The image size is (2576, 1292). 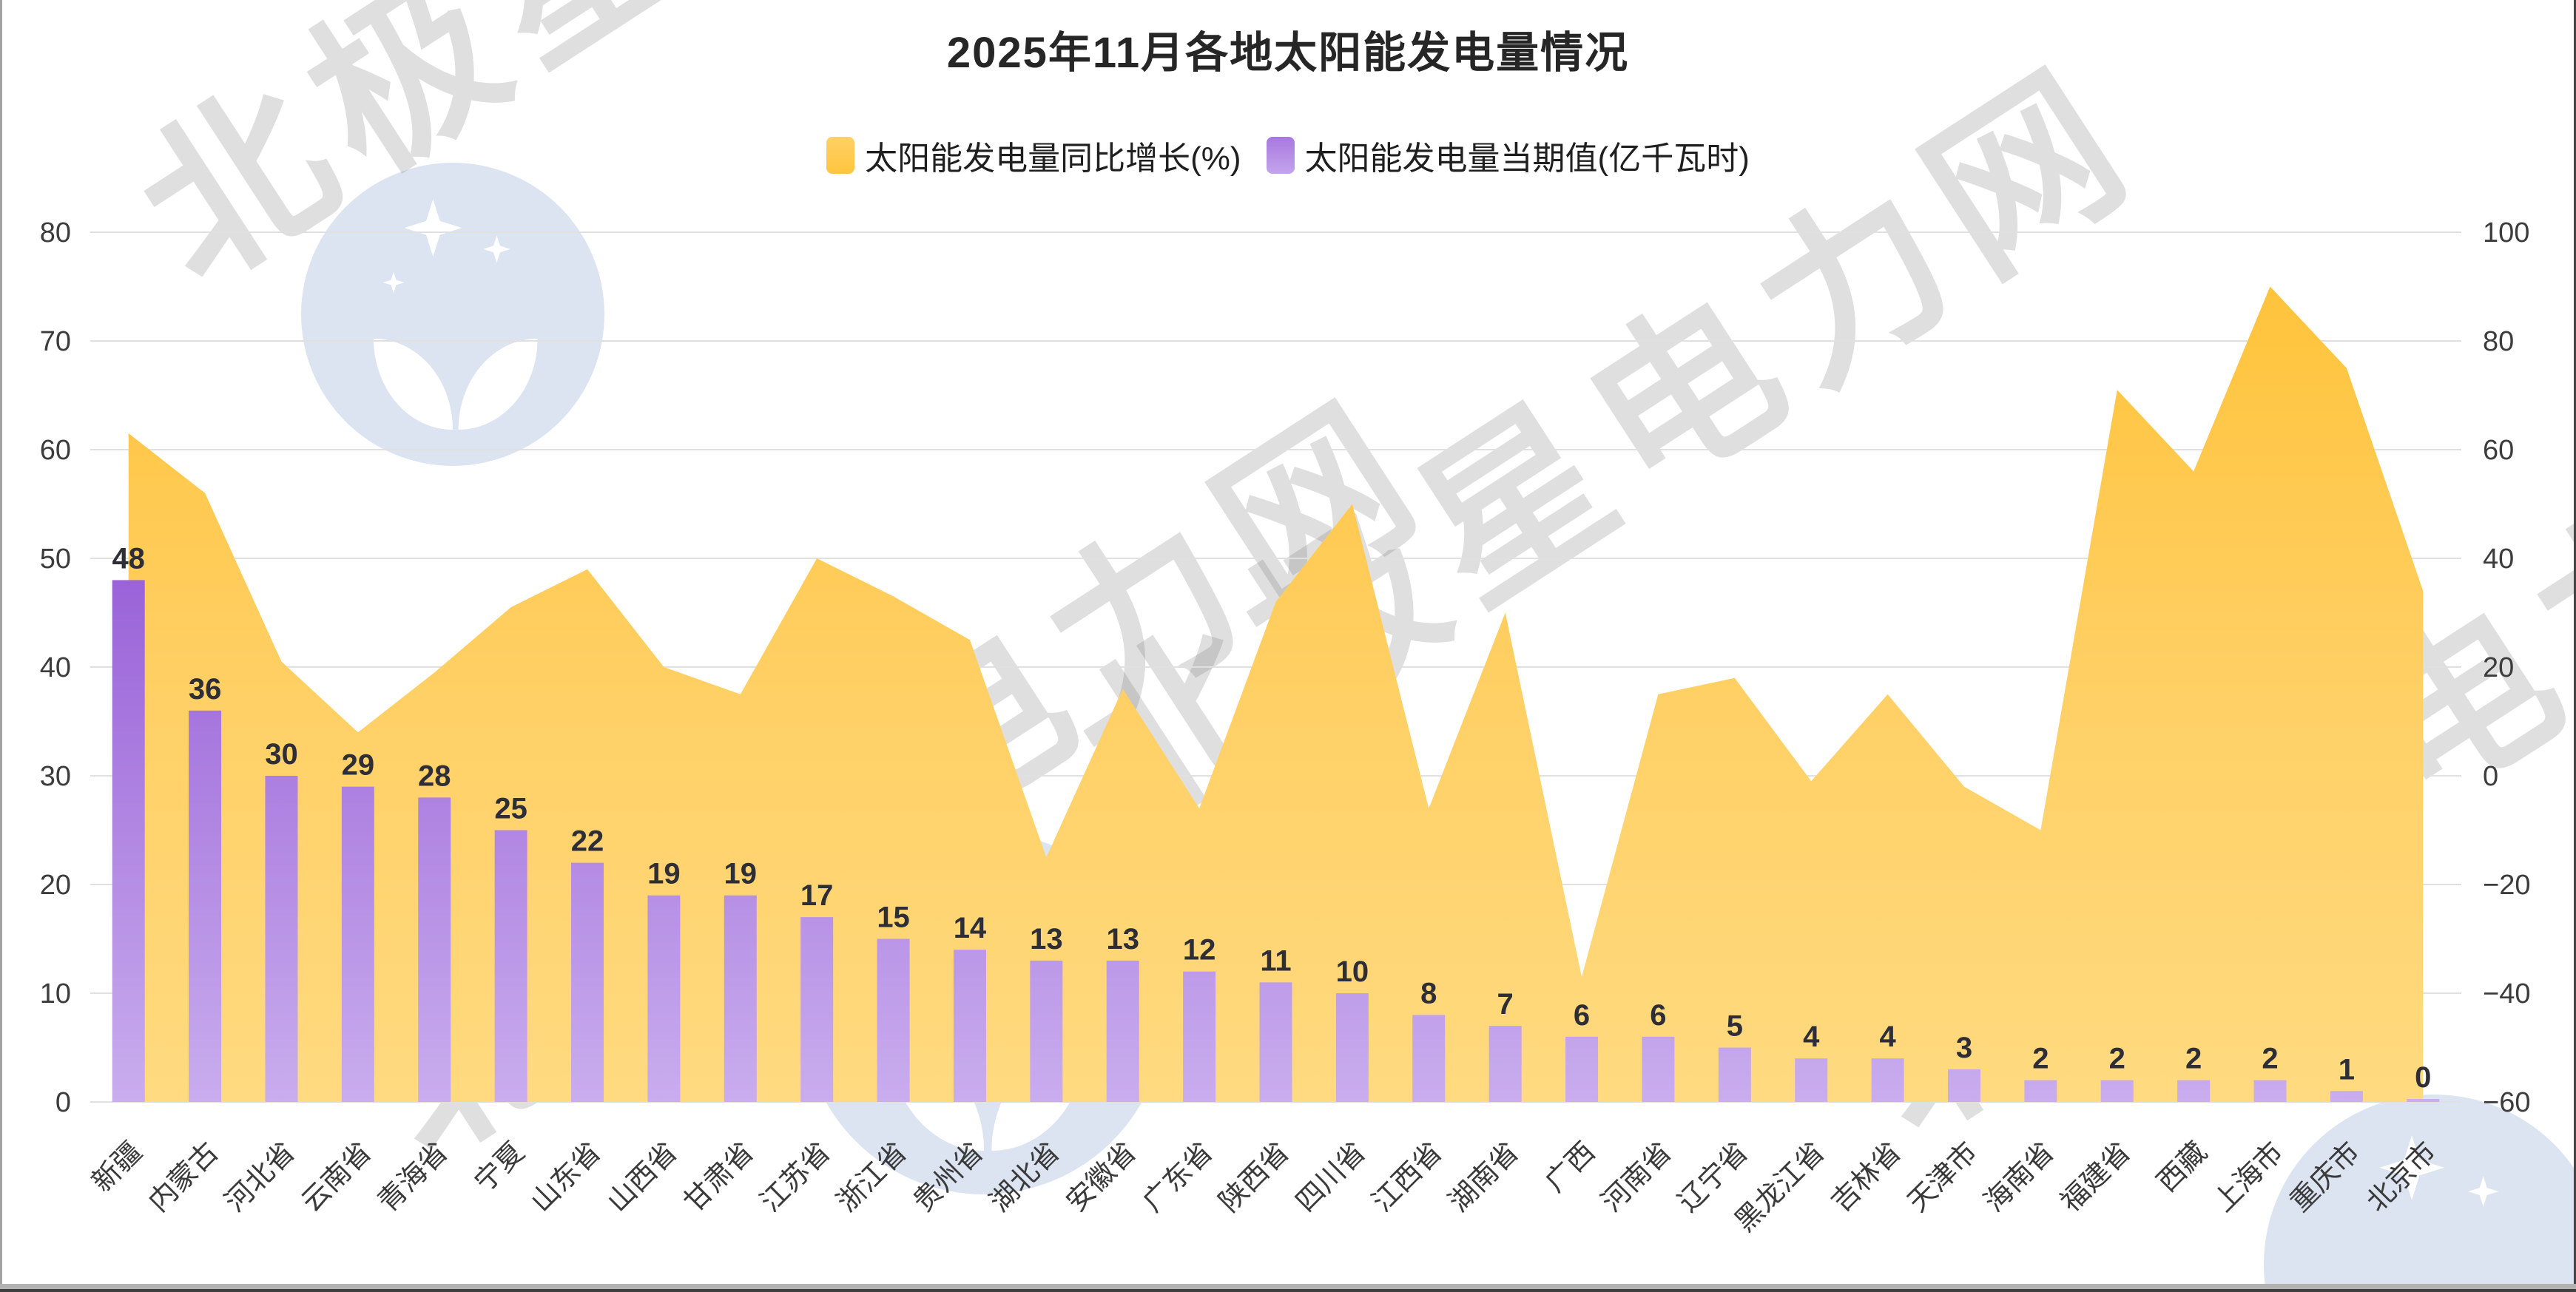 I want to click on x-axis-label: 青海省, so click(x=413, y=1178).